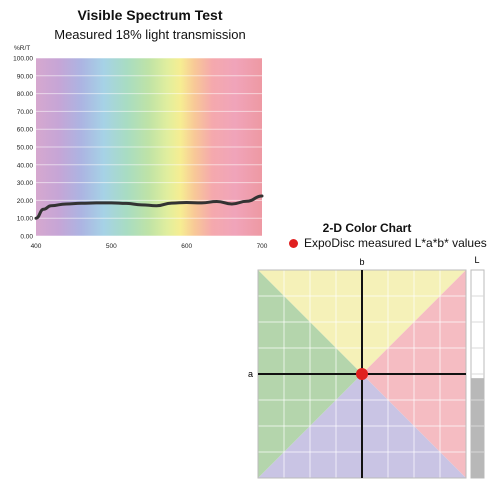 The width and height of the screenshot is (500, 500). Describe the element at coordinates (149, 207) in the screenshot. I see `transmission-series-line` at that location.